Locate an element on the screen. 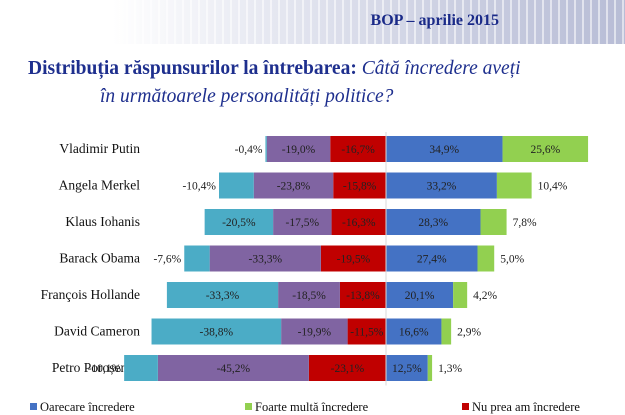 This screenshot has width=625, height=415. header-band is located at coordinates (312, 22).